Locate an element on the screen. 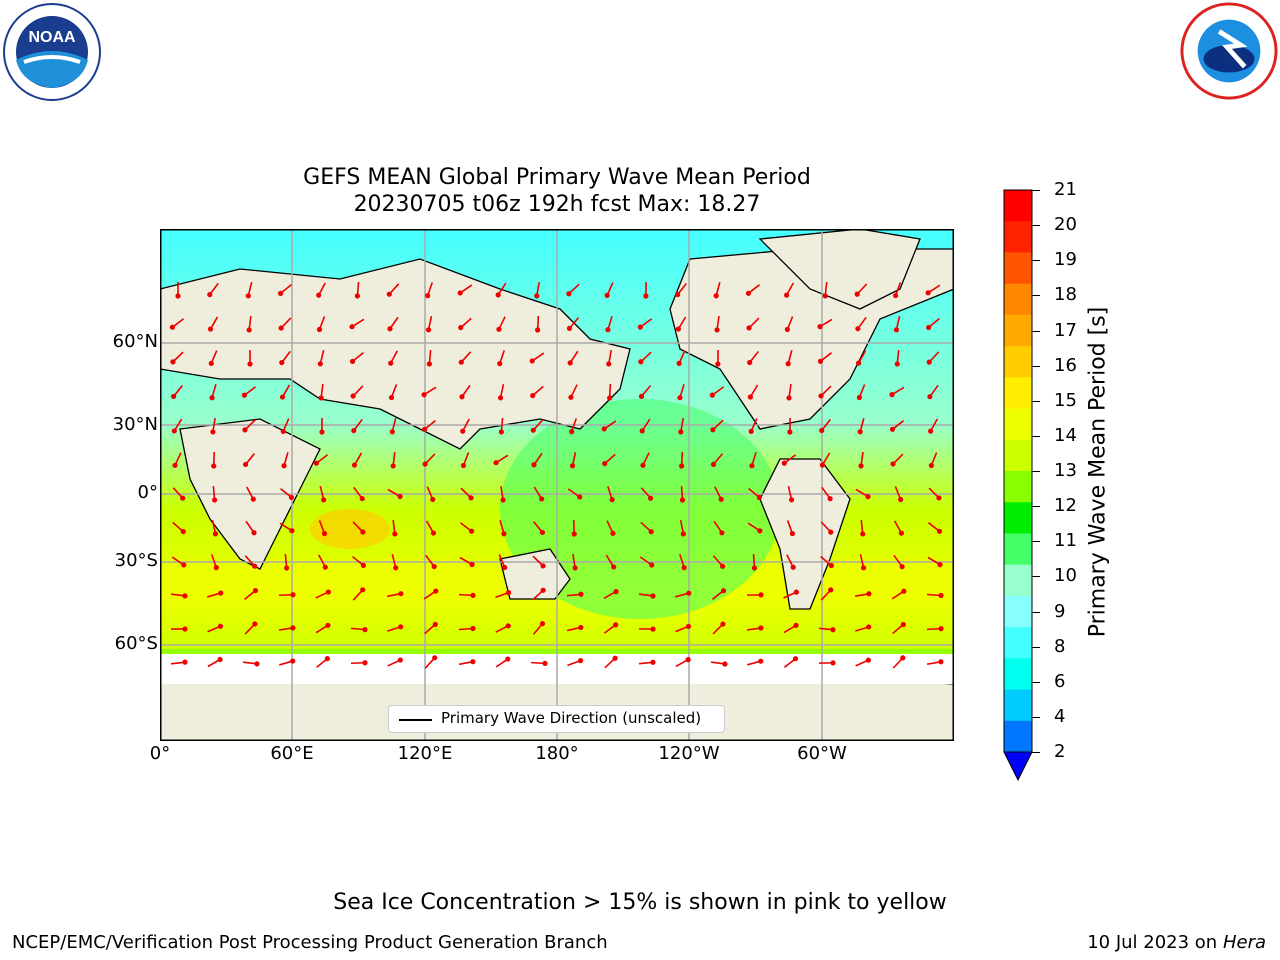 The image size is (1280, 960). colorbar-tick-label: 16 is located at coordinates (1065, 365).